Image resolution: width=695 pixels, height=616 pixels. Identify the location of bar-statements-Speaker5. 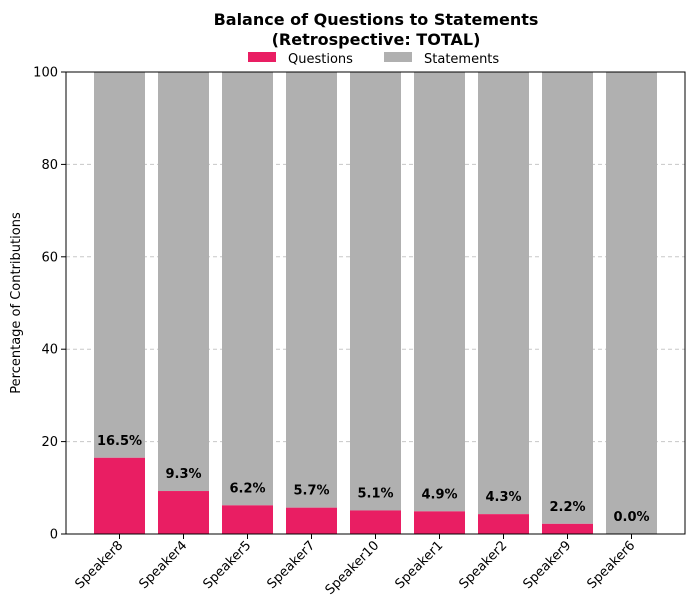
(247, 289).